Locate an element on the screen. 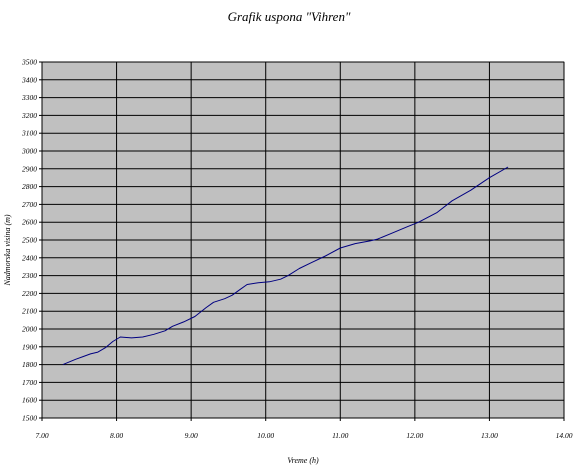  y-tick-label: 3100 is located at coordinates (29, 133).